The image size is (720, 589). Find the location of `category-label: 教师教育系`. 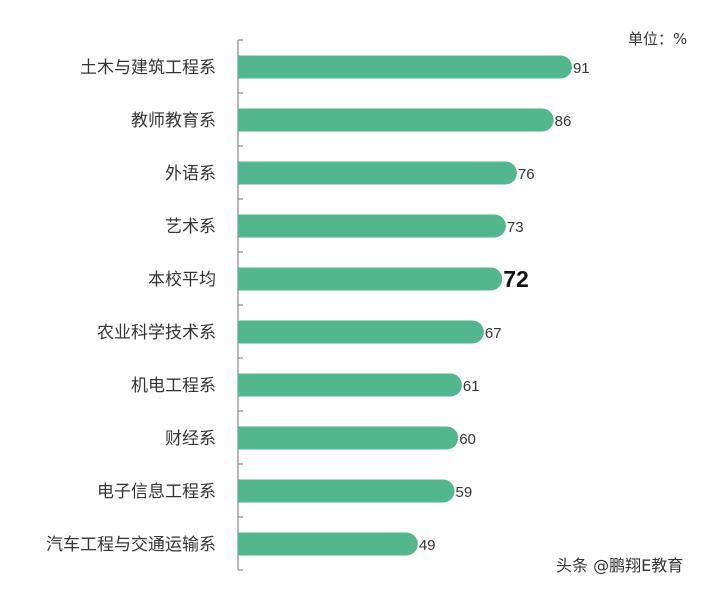

category-label: 教师教育系 is located at coordinates (173, 121).